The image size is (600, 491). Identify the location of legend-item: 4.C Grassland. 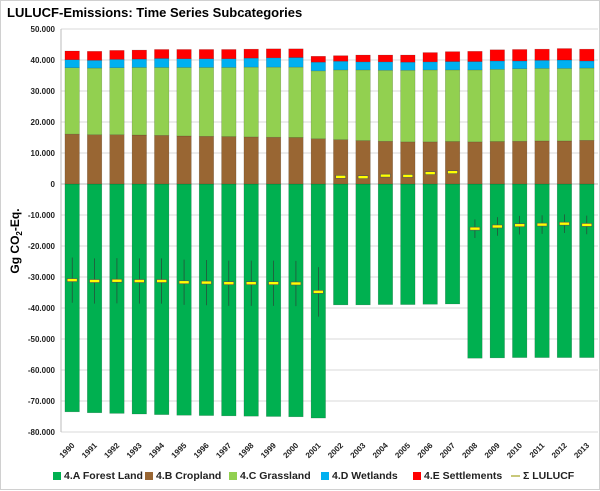
(270, 476).